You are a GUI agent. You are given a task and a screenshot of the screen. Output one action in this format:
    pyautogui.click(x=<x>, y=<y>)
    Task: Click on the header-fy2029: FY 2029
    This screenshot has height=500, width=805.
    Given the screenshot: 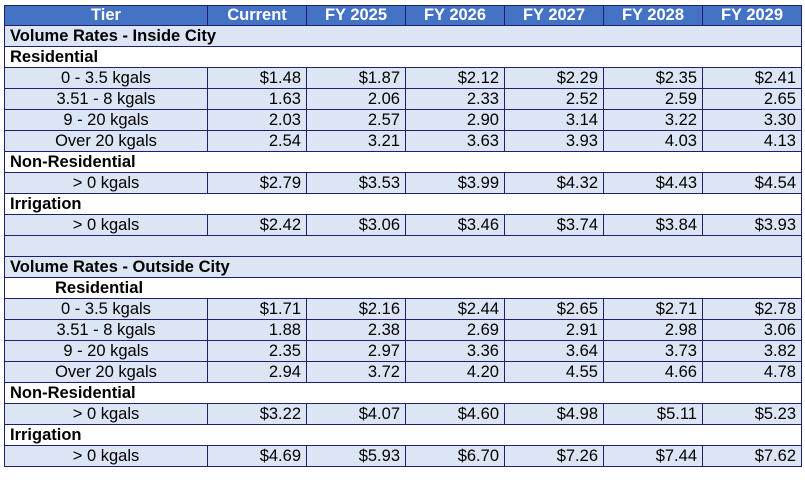 What is the action you would take?
    pyautogui.click(x=752, y=15)
    